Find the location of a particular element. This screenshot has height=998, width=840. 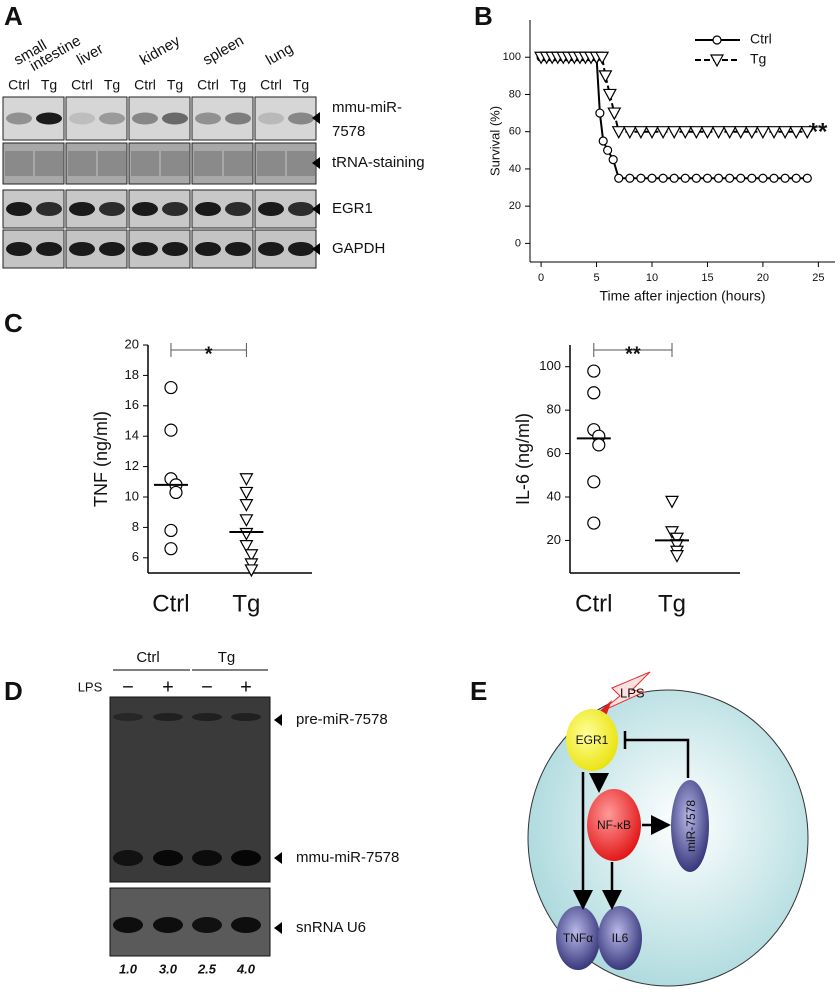

x-tick-label: 0 is located at coordinates (541, 278).